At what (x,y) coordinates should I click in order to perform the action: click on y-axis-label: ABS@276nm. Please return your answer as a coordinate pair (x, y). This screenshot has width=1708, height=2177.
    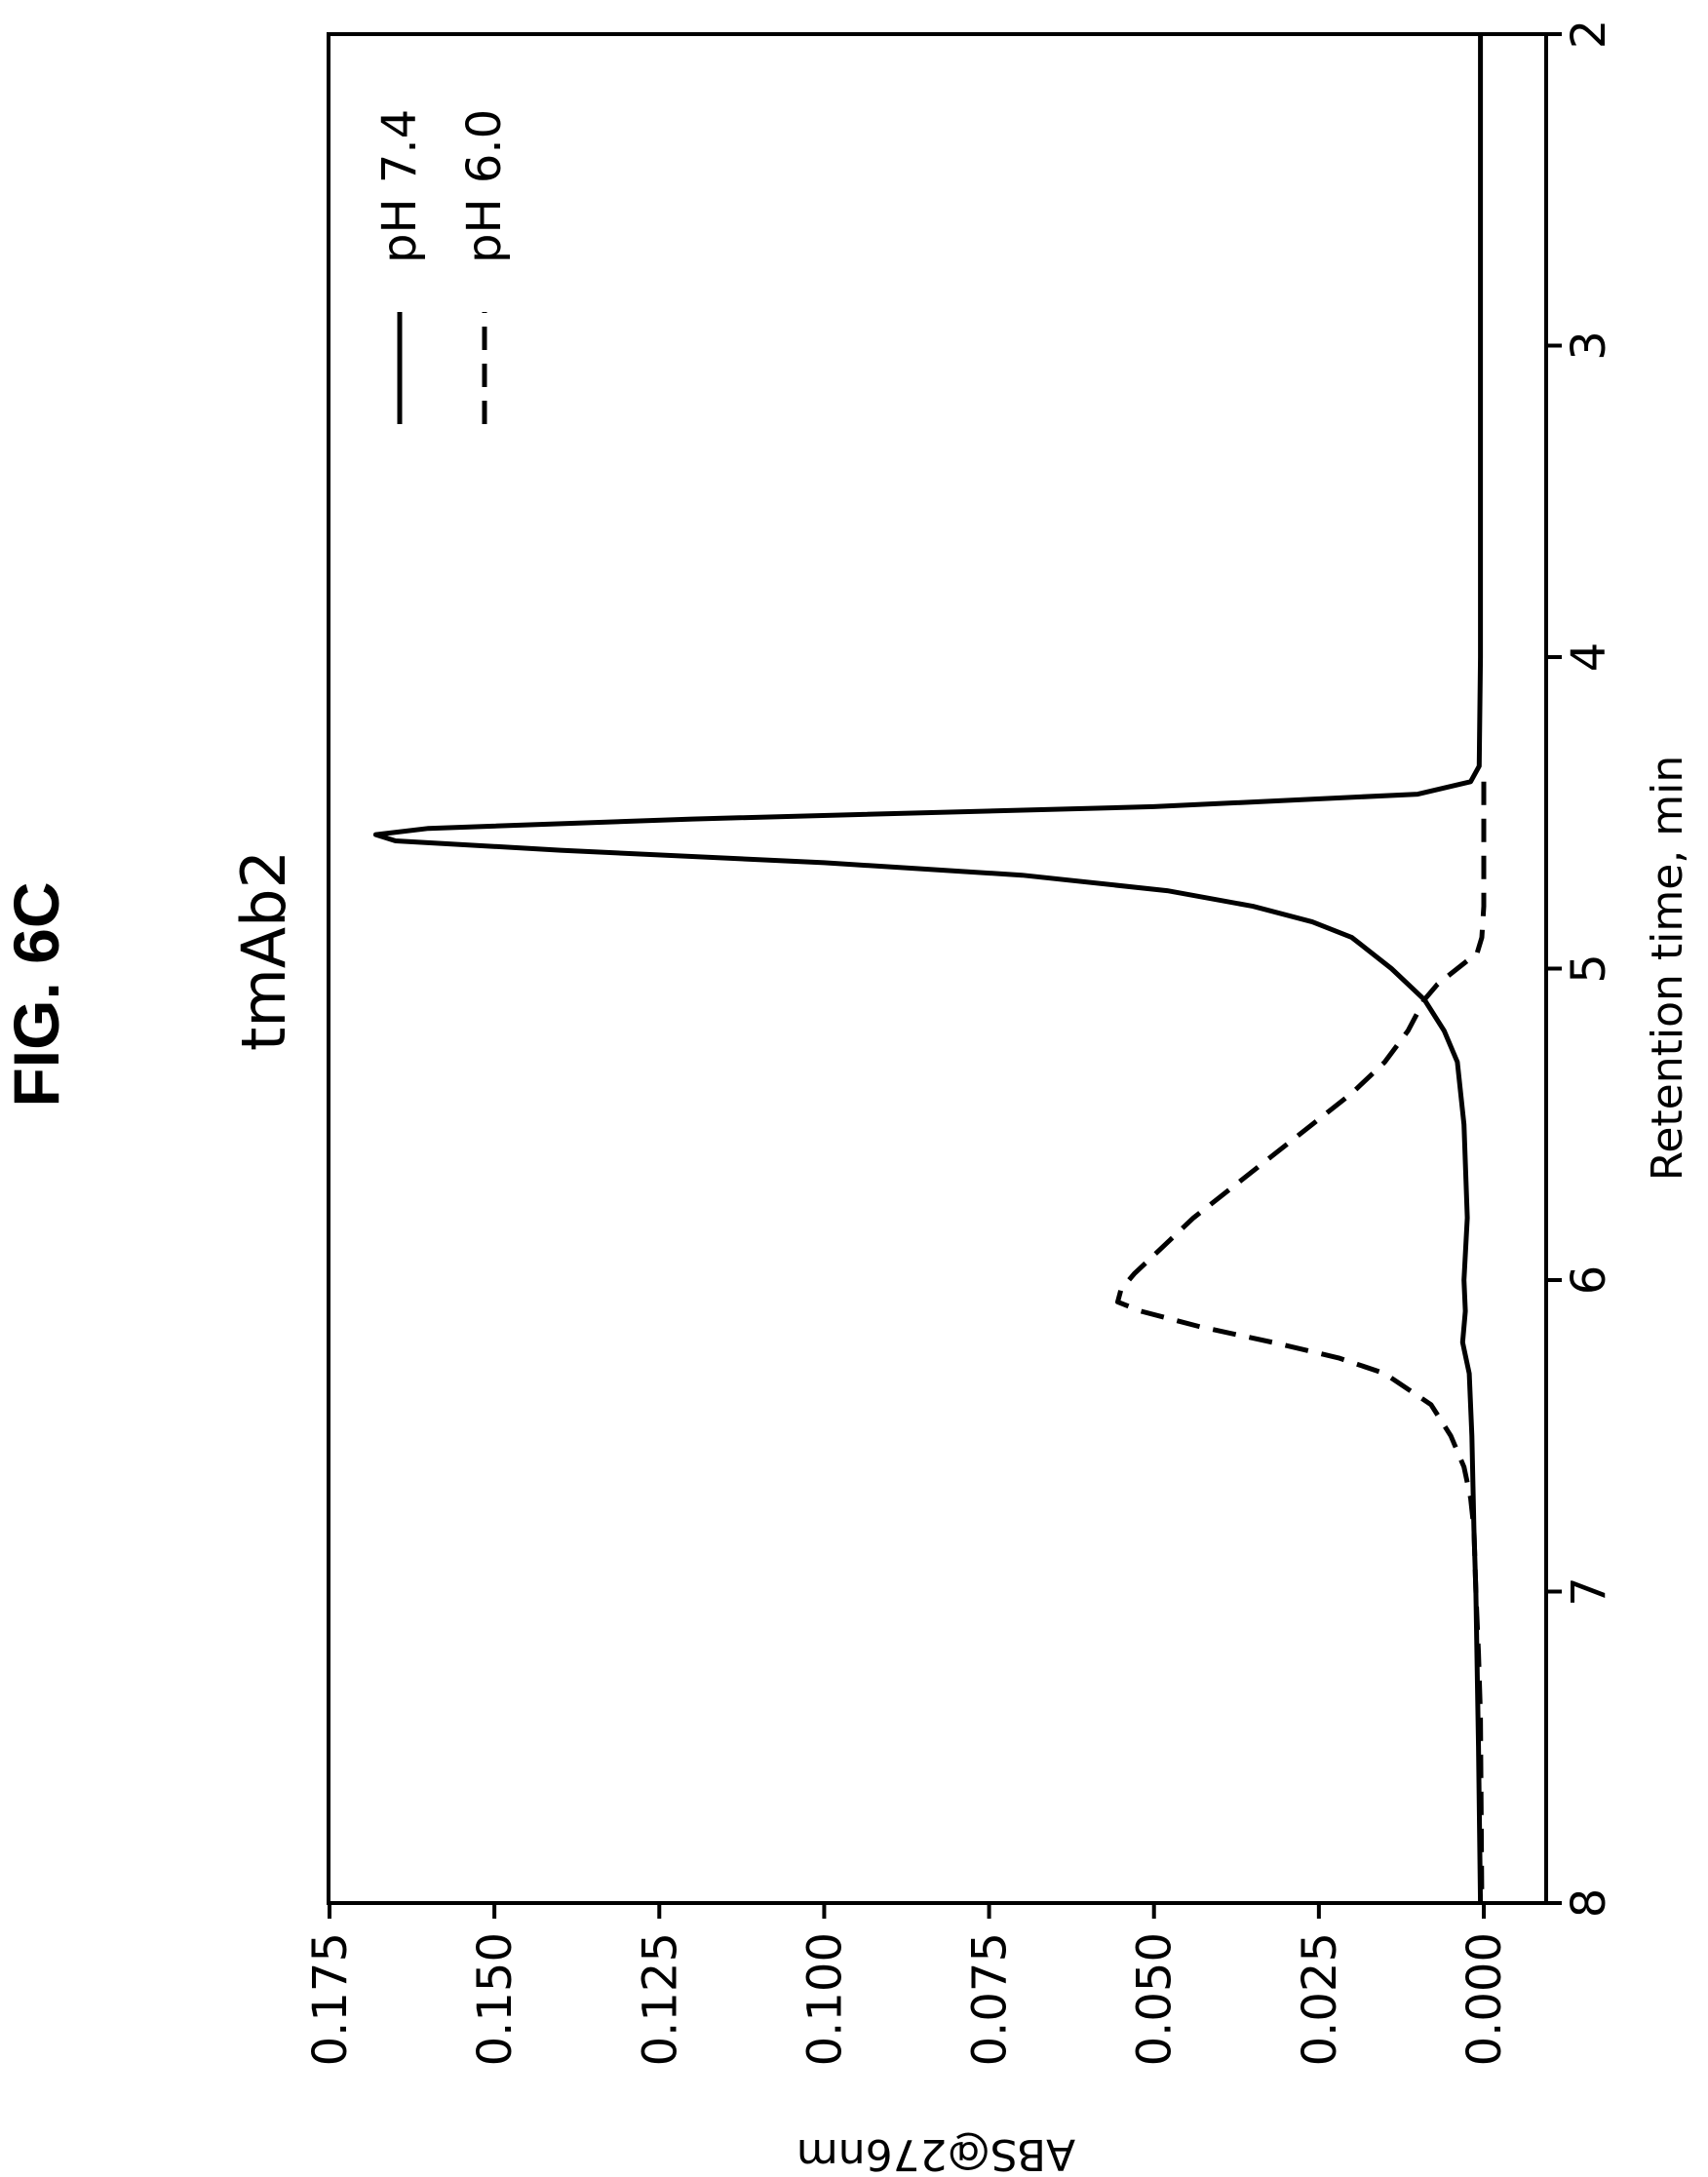
    Looking at the image, I should click on (935, 2153).